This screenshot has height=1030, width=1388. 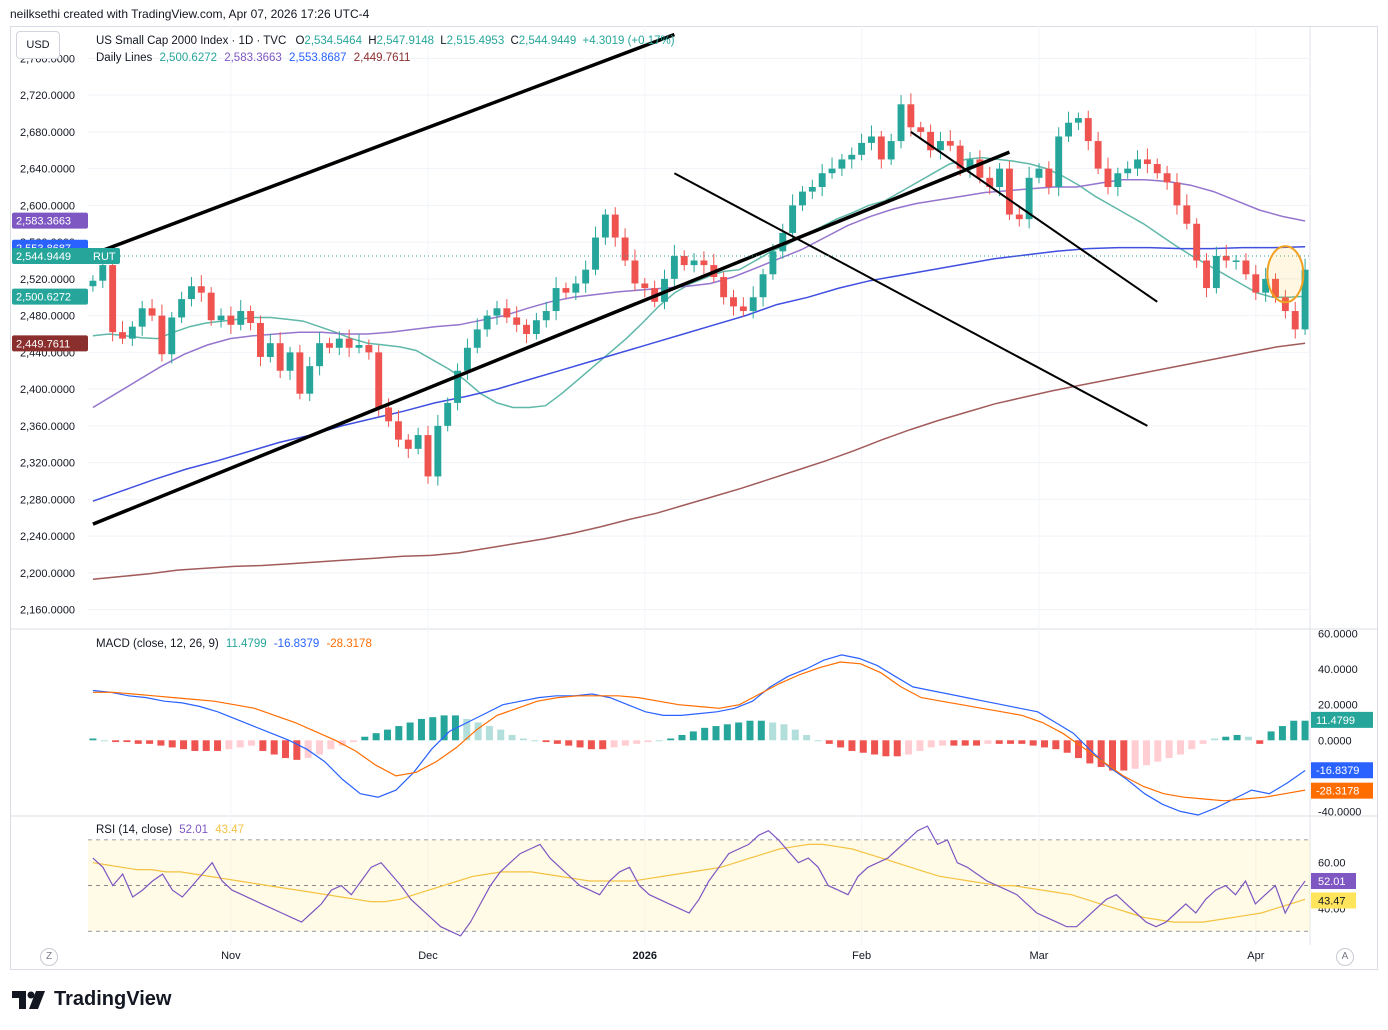 I want to click on price-tick-label: 2,400.0000, so click(x=47, y=390).